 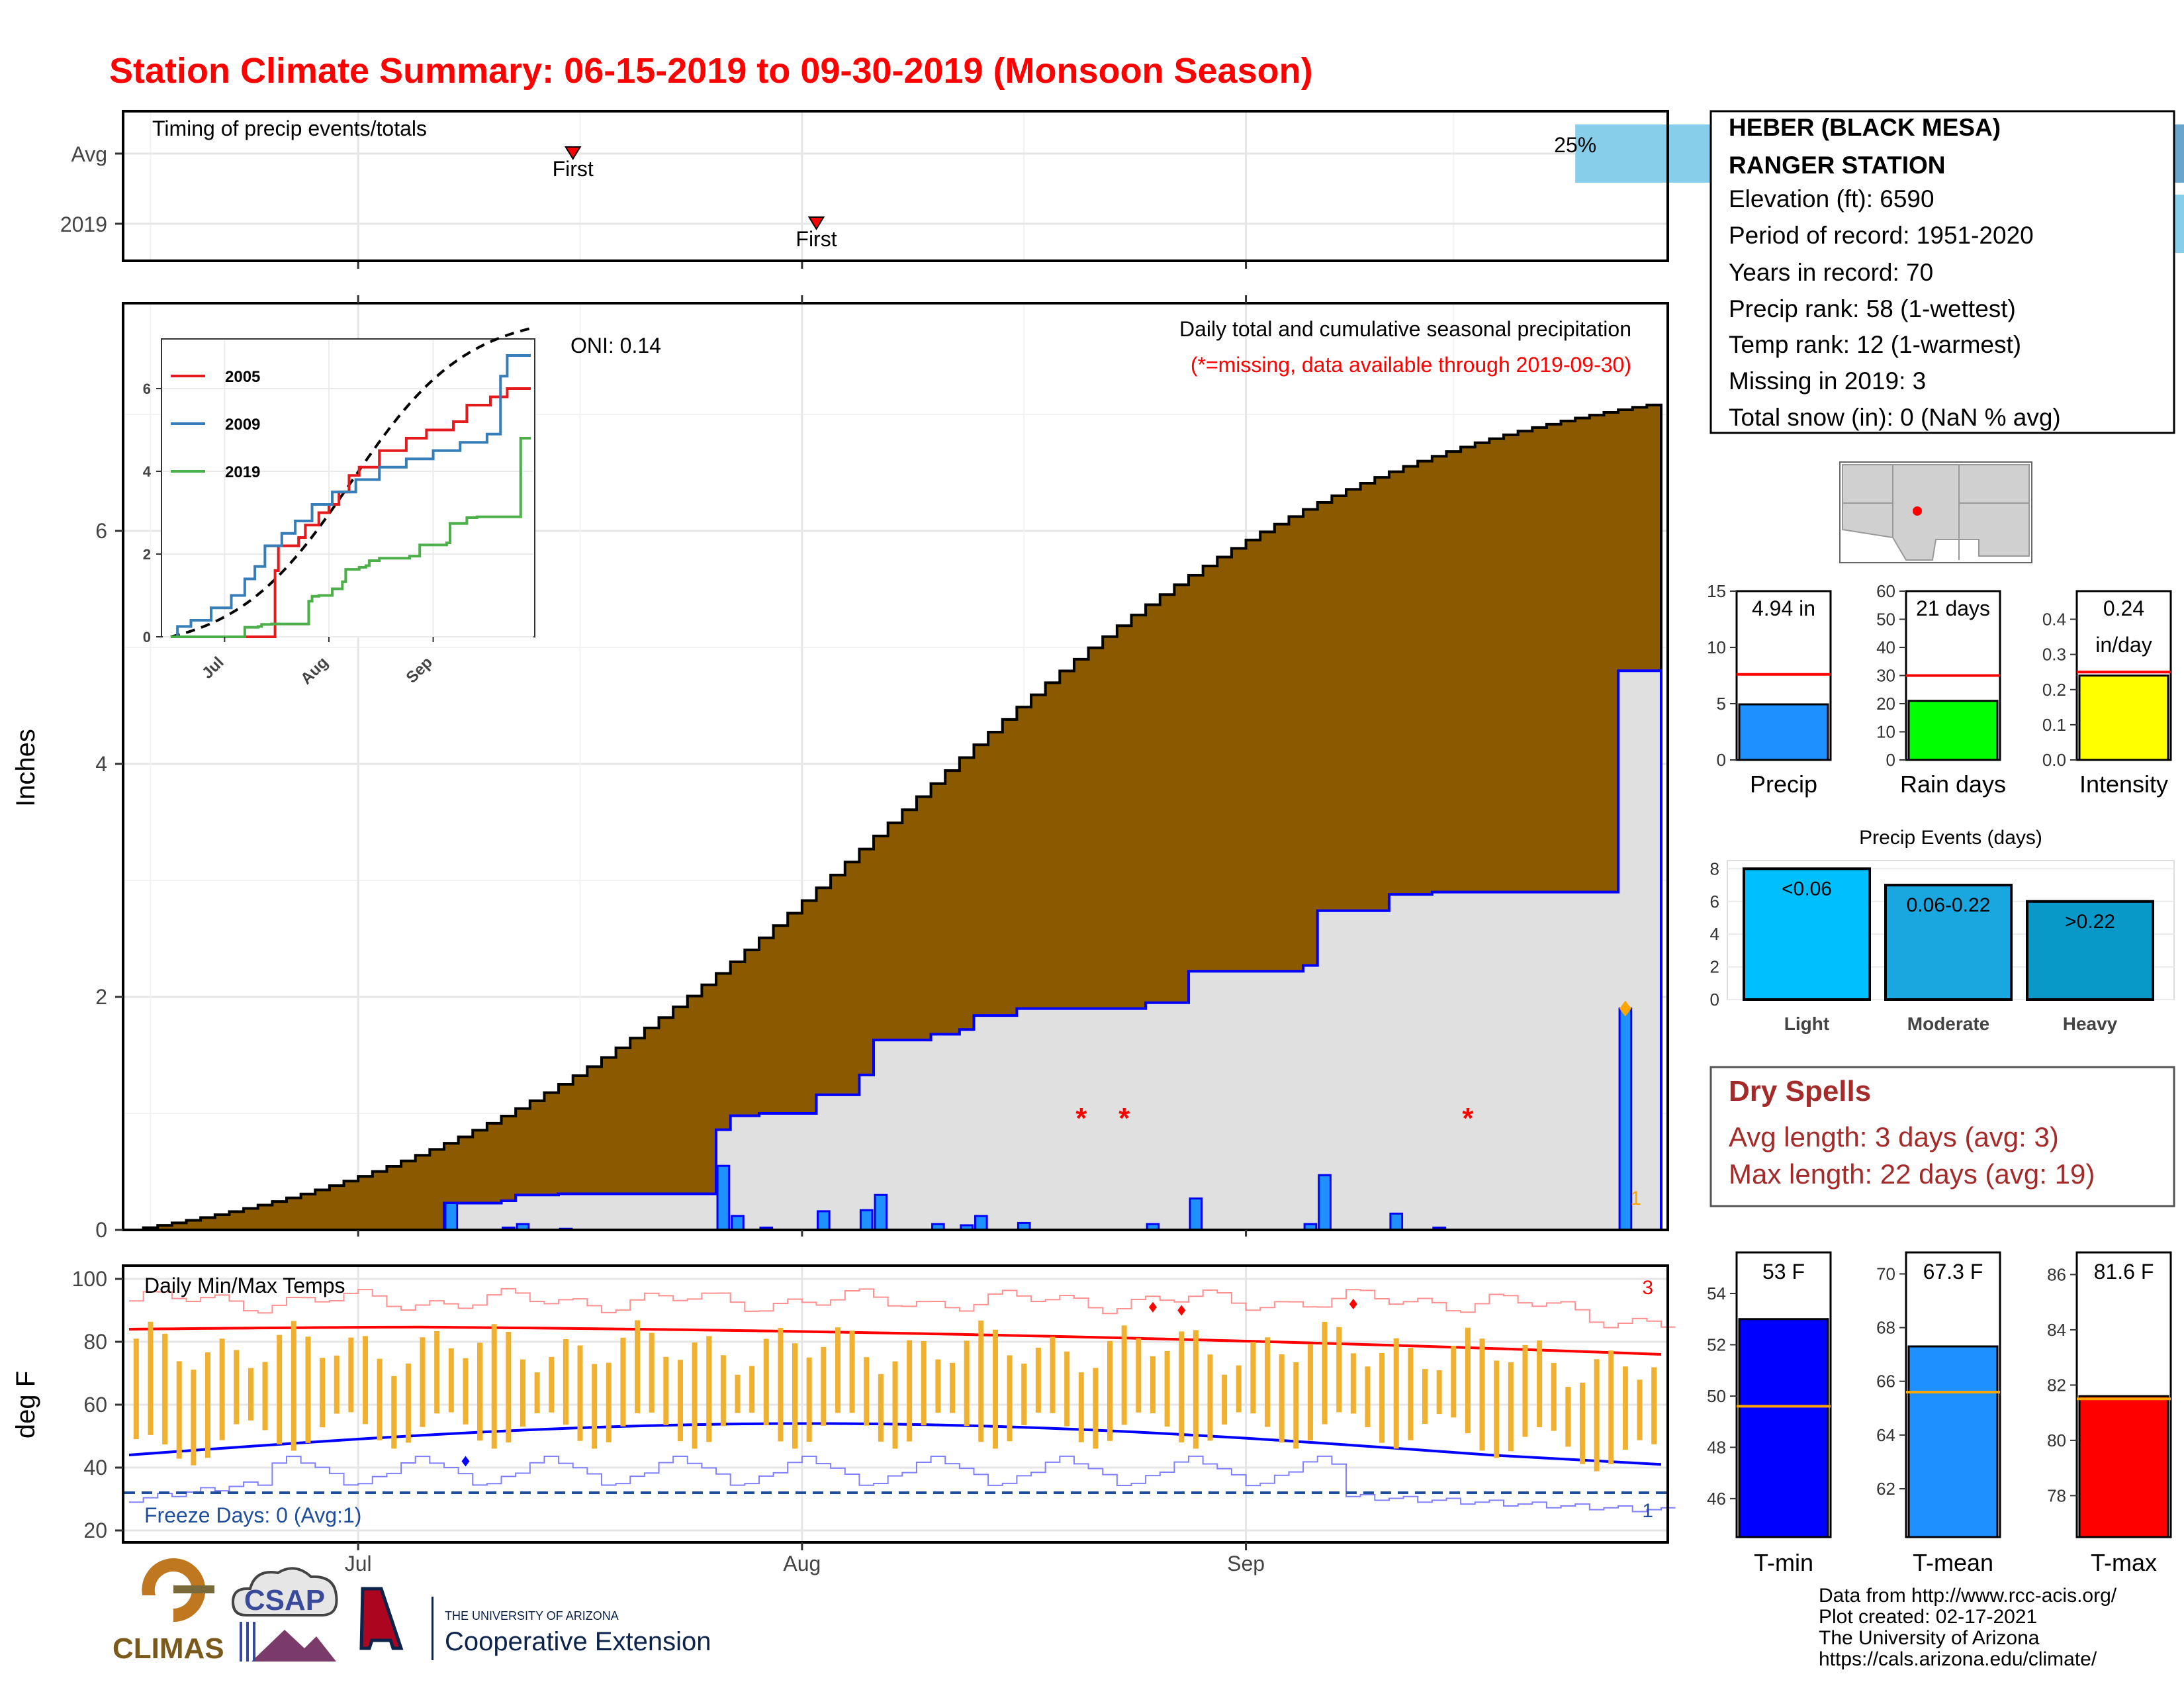 What do you see at coordinates (147, 471) in the screenshot?
I see `inset-y-tick-label: 4` at bounding box center [147, 471].